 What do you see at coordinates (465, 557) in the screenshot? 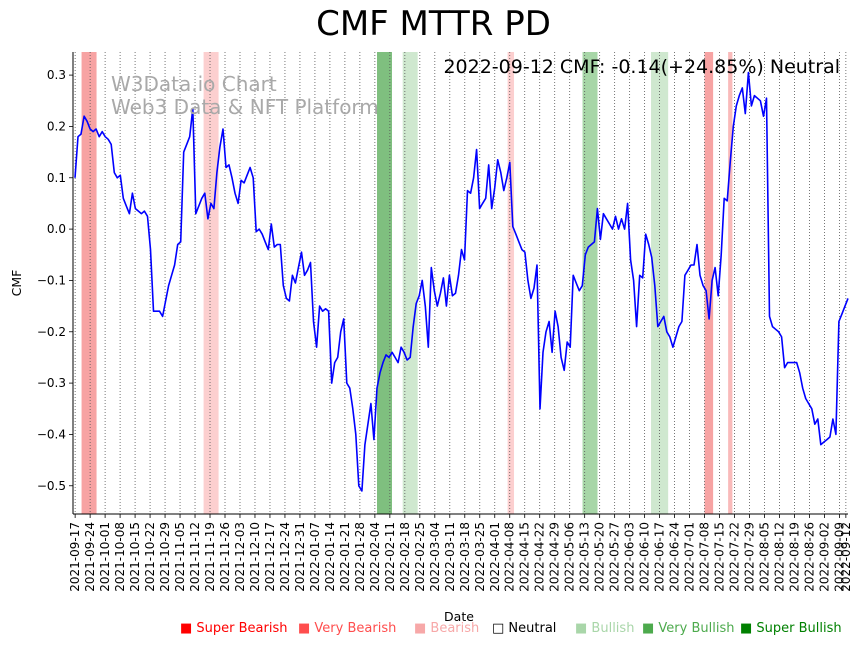
I see `x-tick-label: 2022-03-18` at bounding box center [465, 557].